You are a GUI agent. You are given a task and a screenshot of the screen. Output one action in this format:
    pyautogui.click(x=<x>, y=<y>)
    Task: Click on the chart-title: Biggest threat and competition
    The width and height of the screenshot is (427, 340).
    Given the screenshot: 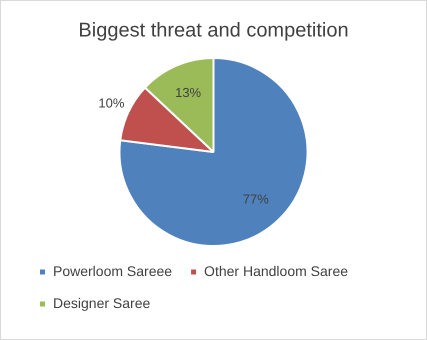 What is the action you would take?
    pyautogui.click(x=213, y=31)
    